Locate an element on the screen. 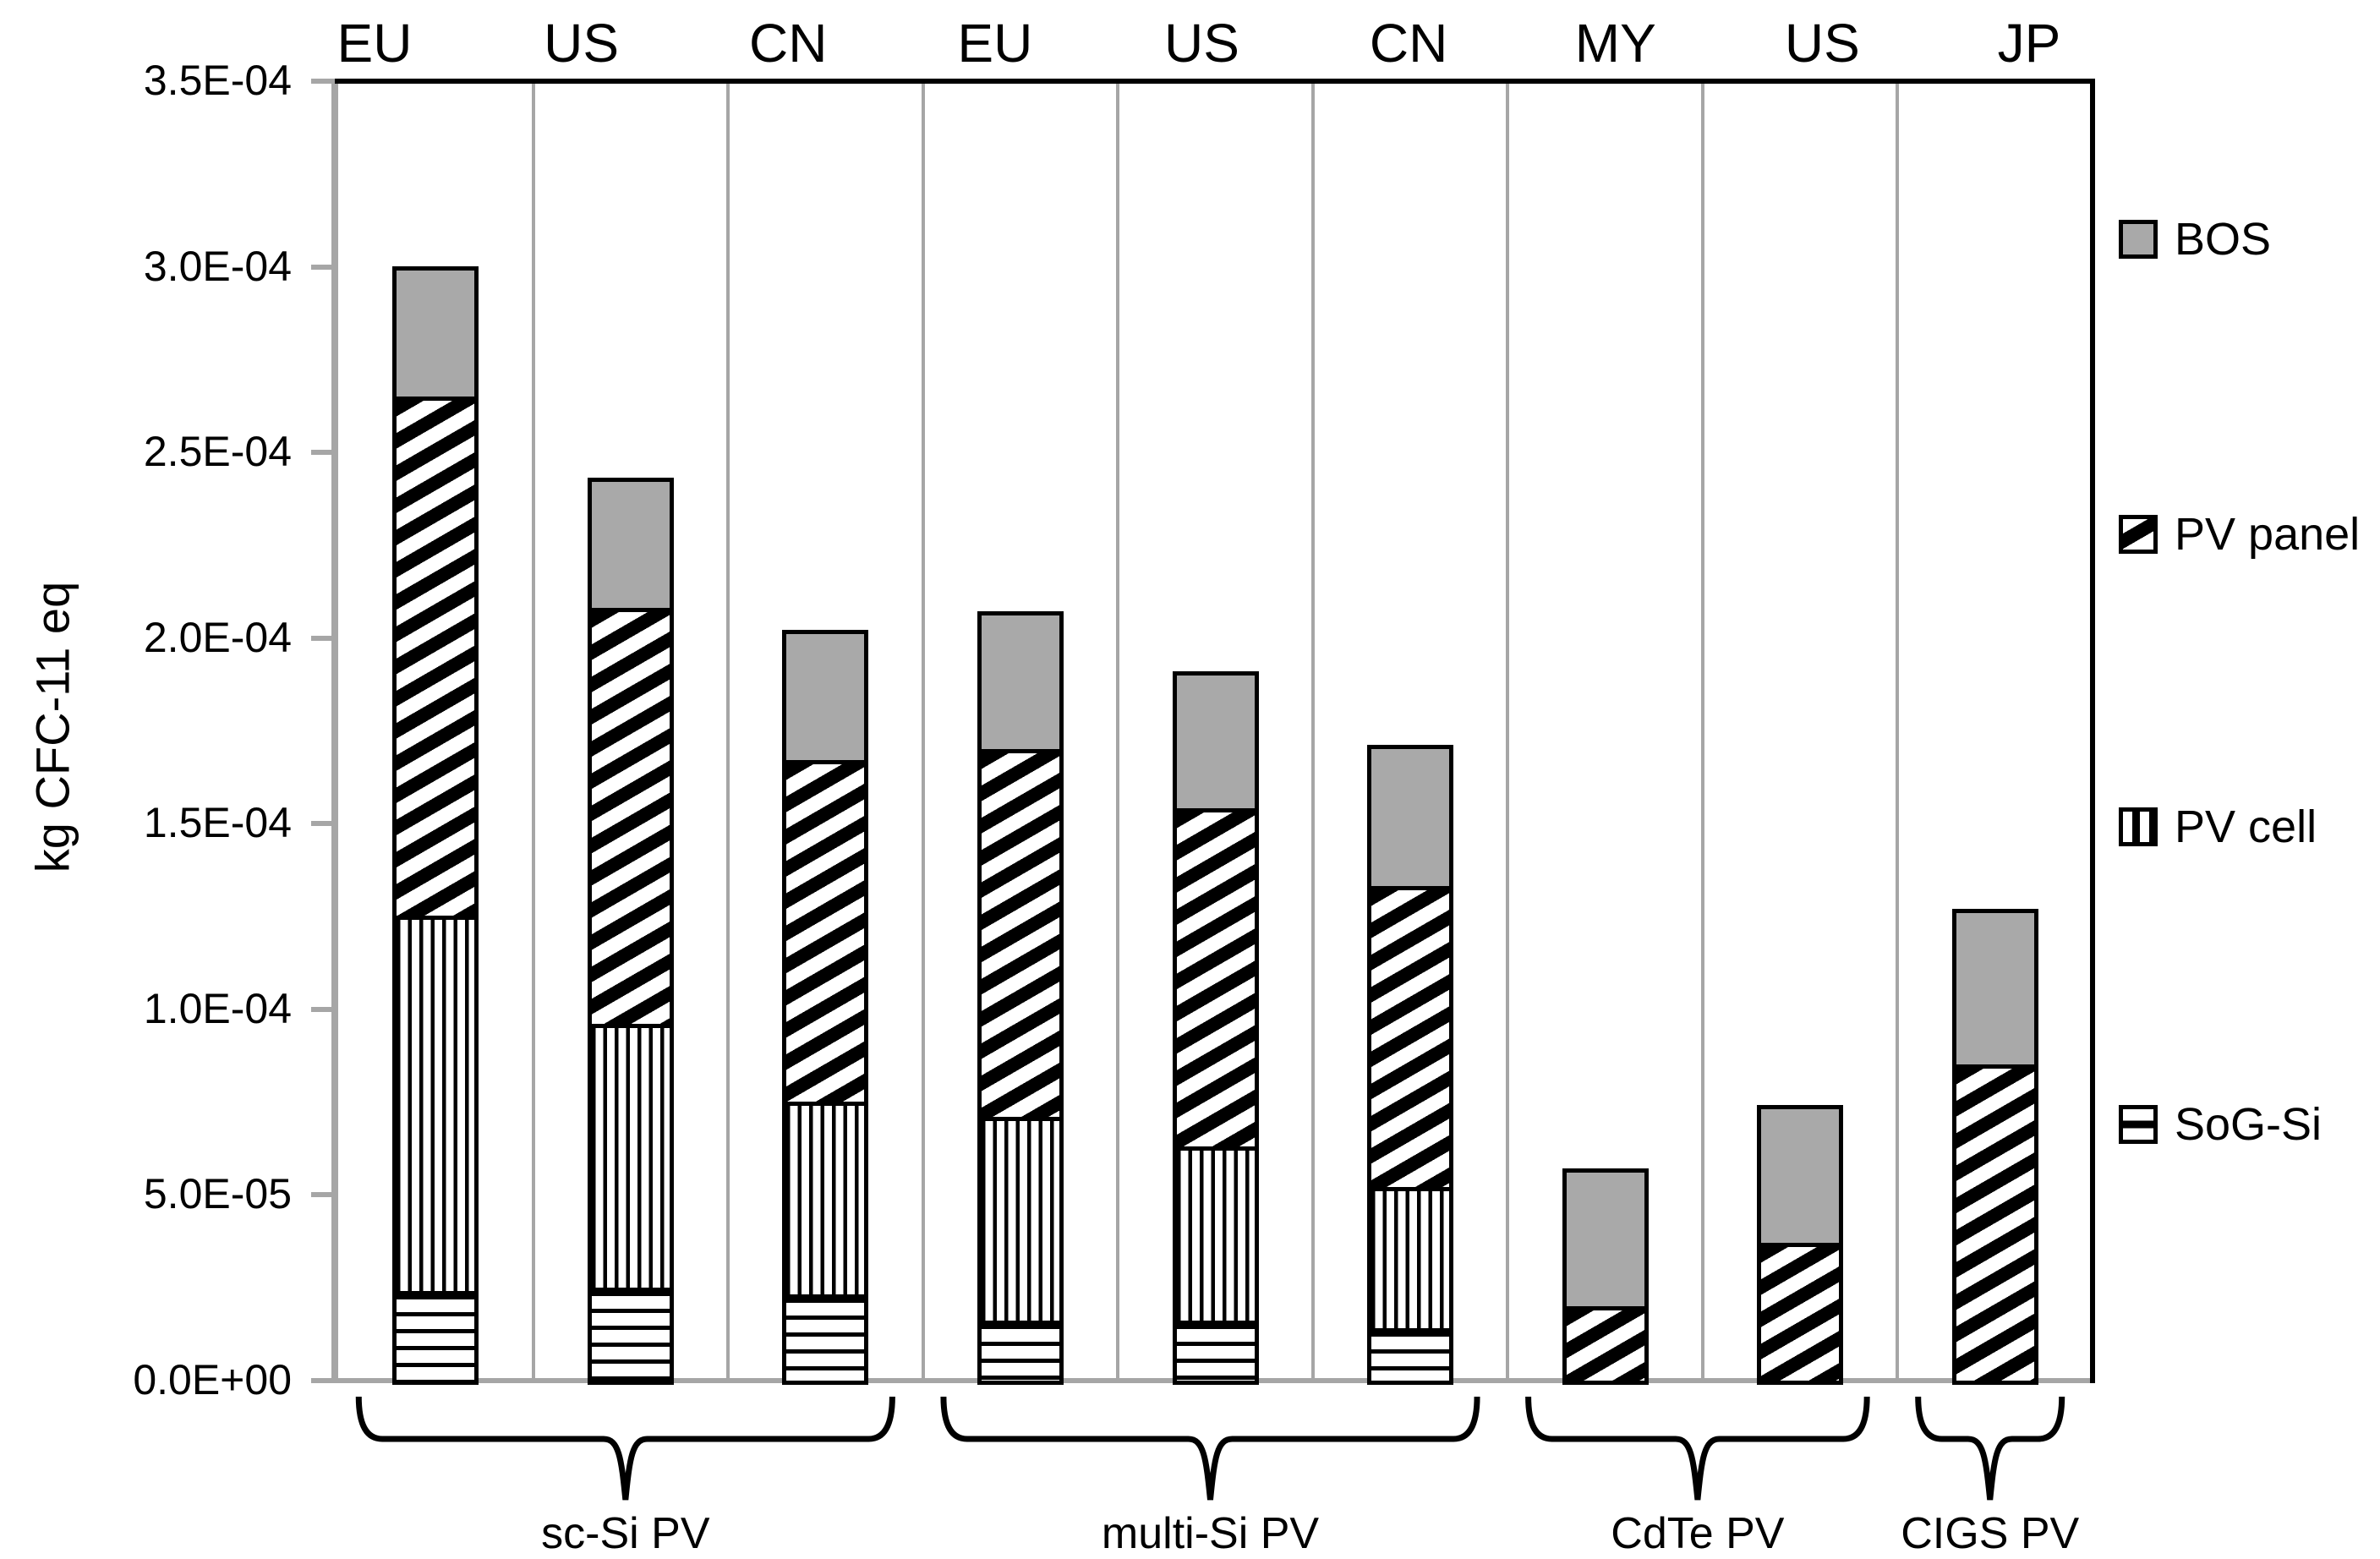 Image resolution: width=2380 pixels, height=1559 pixels. group-label-cigs-pv: CIGS PV is located at coordinates (1990, 1533).